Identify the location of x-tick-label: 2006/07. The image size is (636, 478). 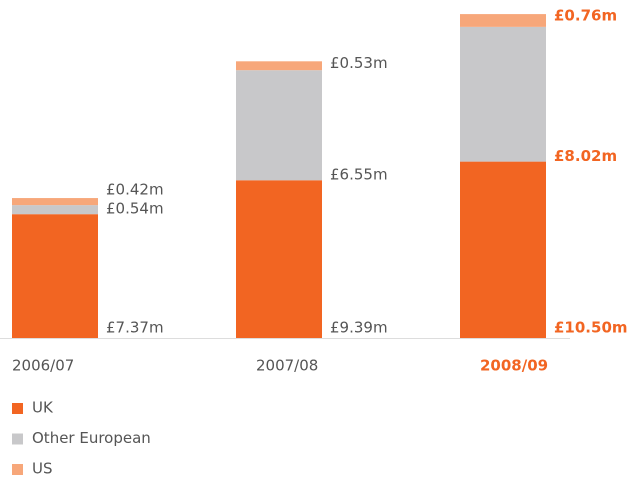
(43, 366).